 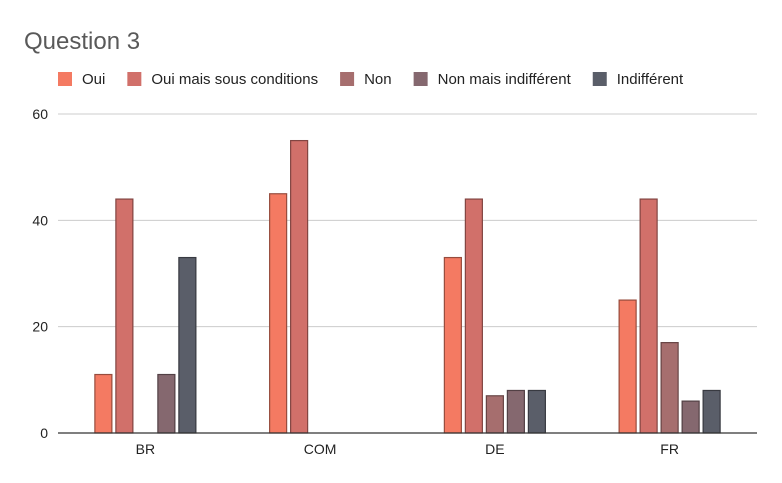 What do you see at coordinates (627, 366) in the screenshot?
I see `bar-fr-oui` at bounding box center [627, 366].